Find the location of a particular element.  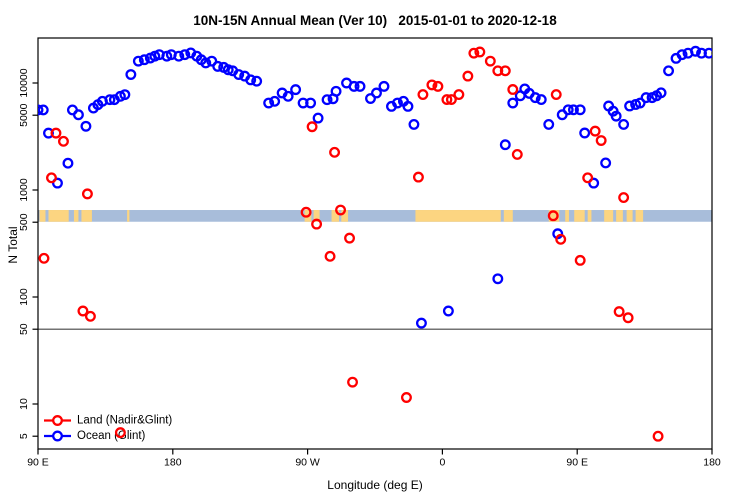

legend-land-marker-icon is located at coordinates (57, 420).